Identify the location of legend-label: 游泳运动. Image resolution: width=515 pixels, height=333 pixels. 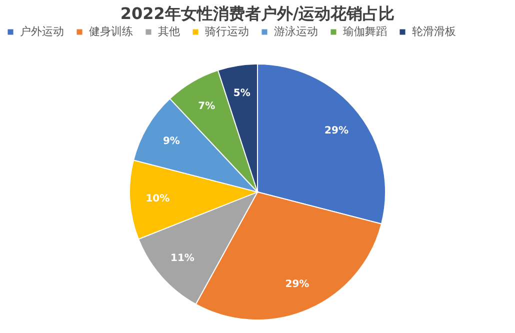
(296, 31).